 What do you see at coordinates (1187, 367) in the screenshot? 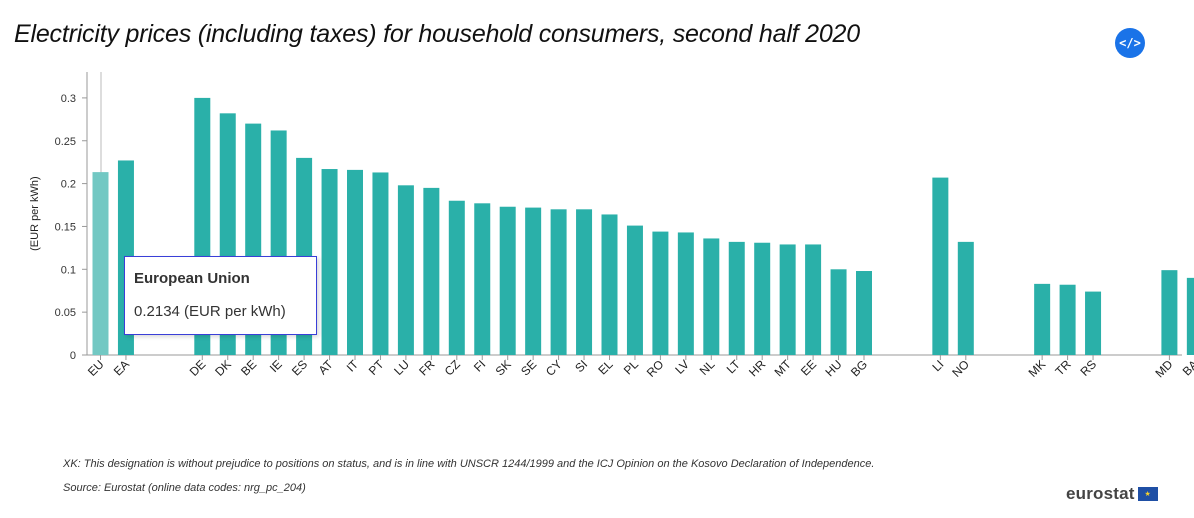
I see `x-tick-label-ba: BA` at bounding box center [1187, 367].